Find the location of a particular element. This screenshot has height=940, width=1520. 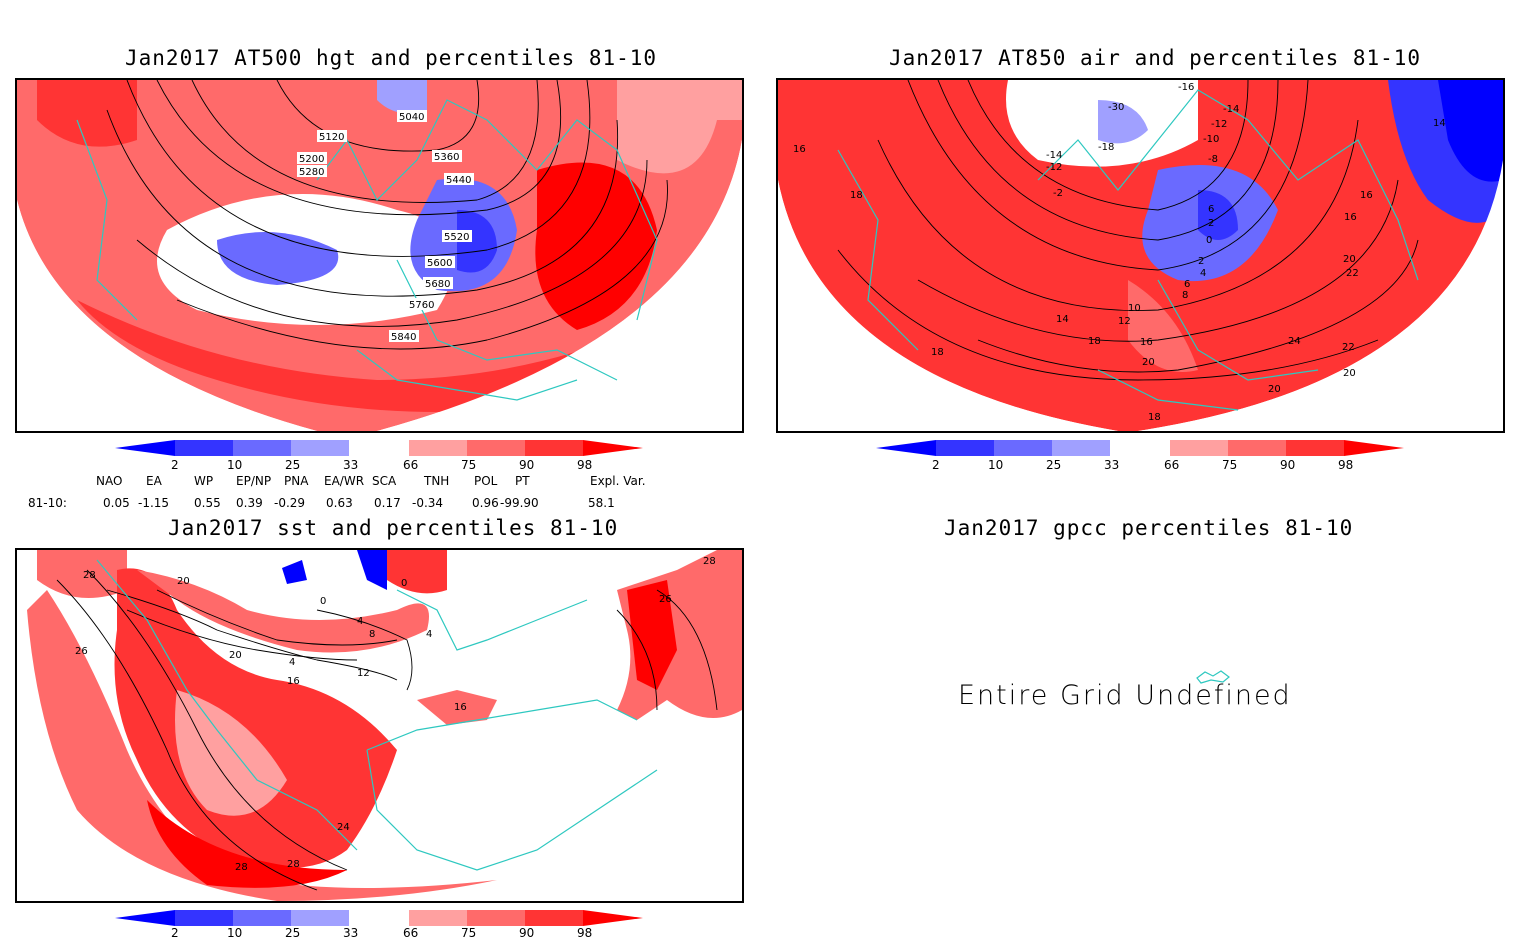

svg-text: 5360 is located at coordinates (446, 157).